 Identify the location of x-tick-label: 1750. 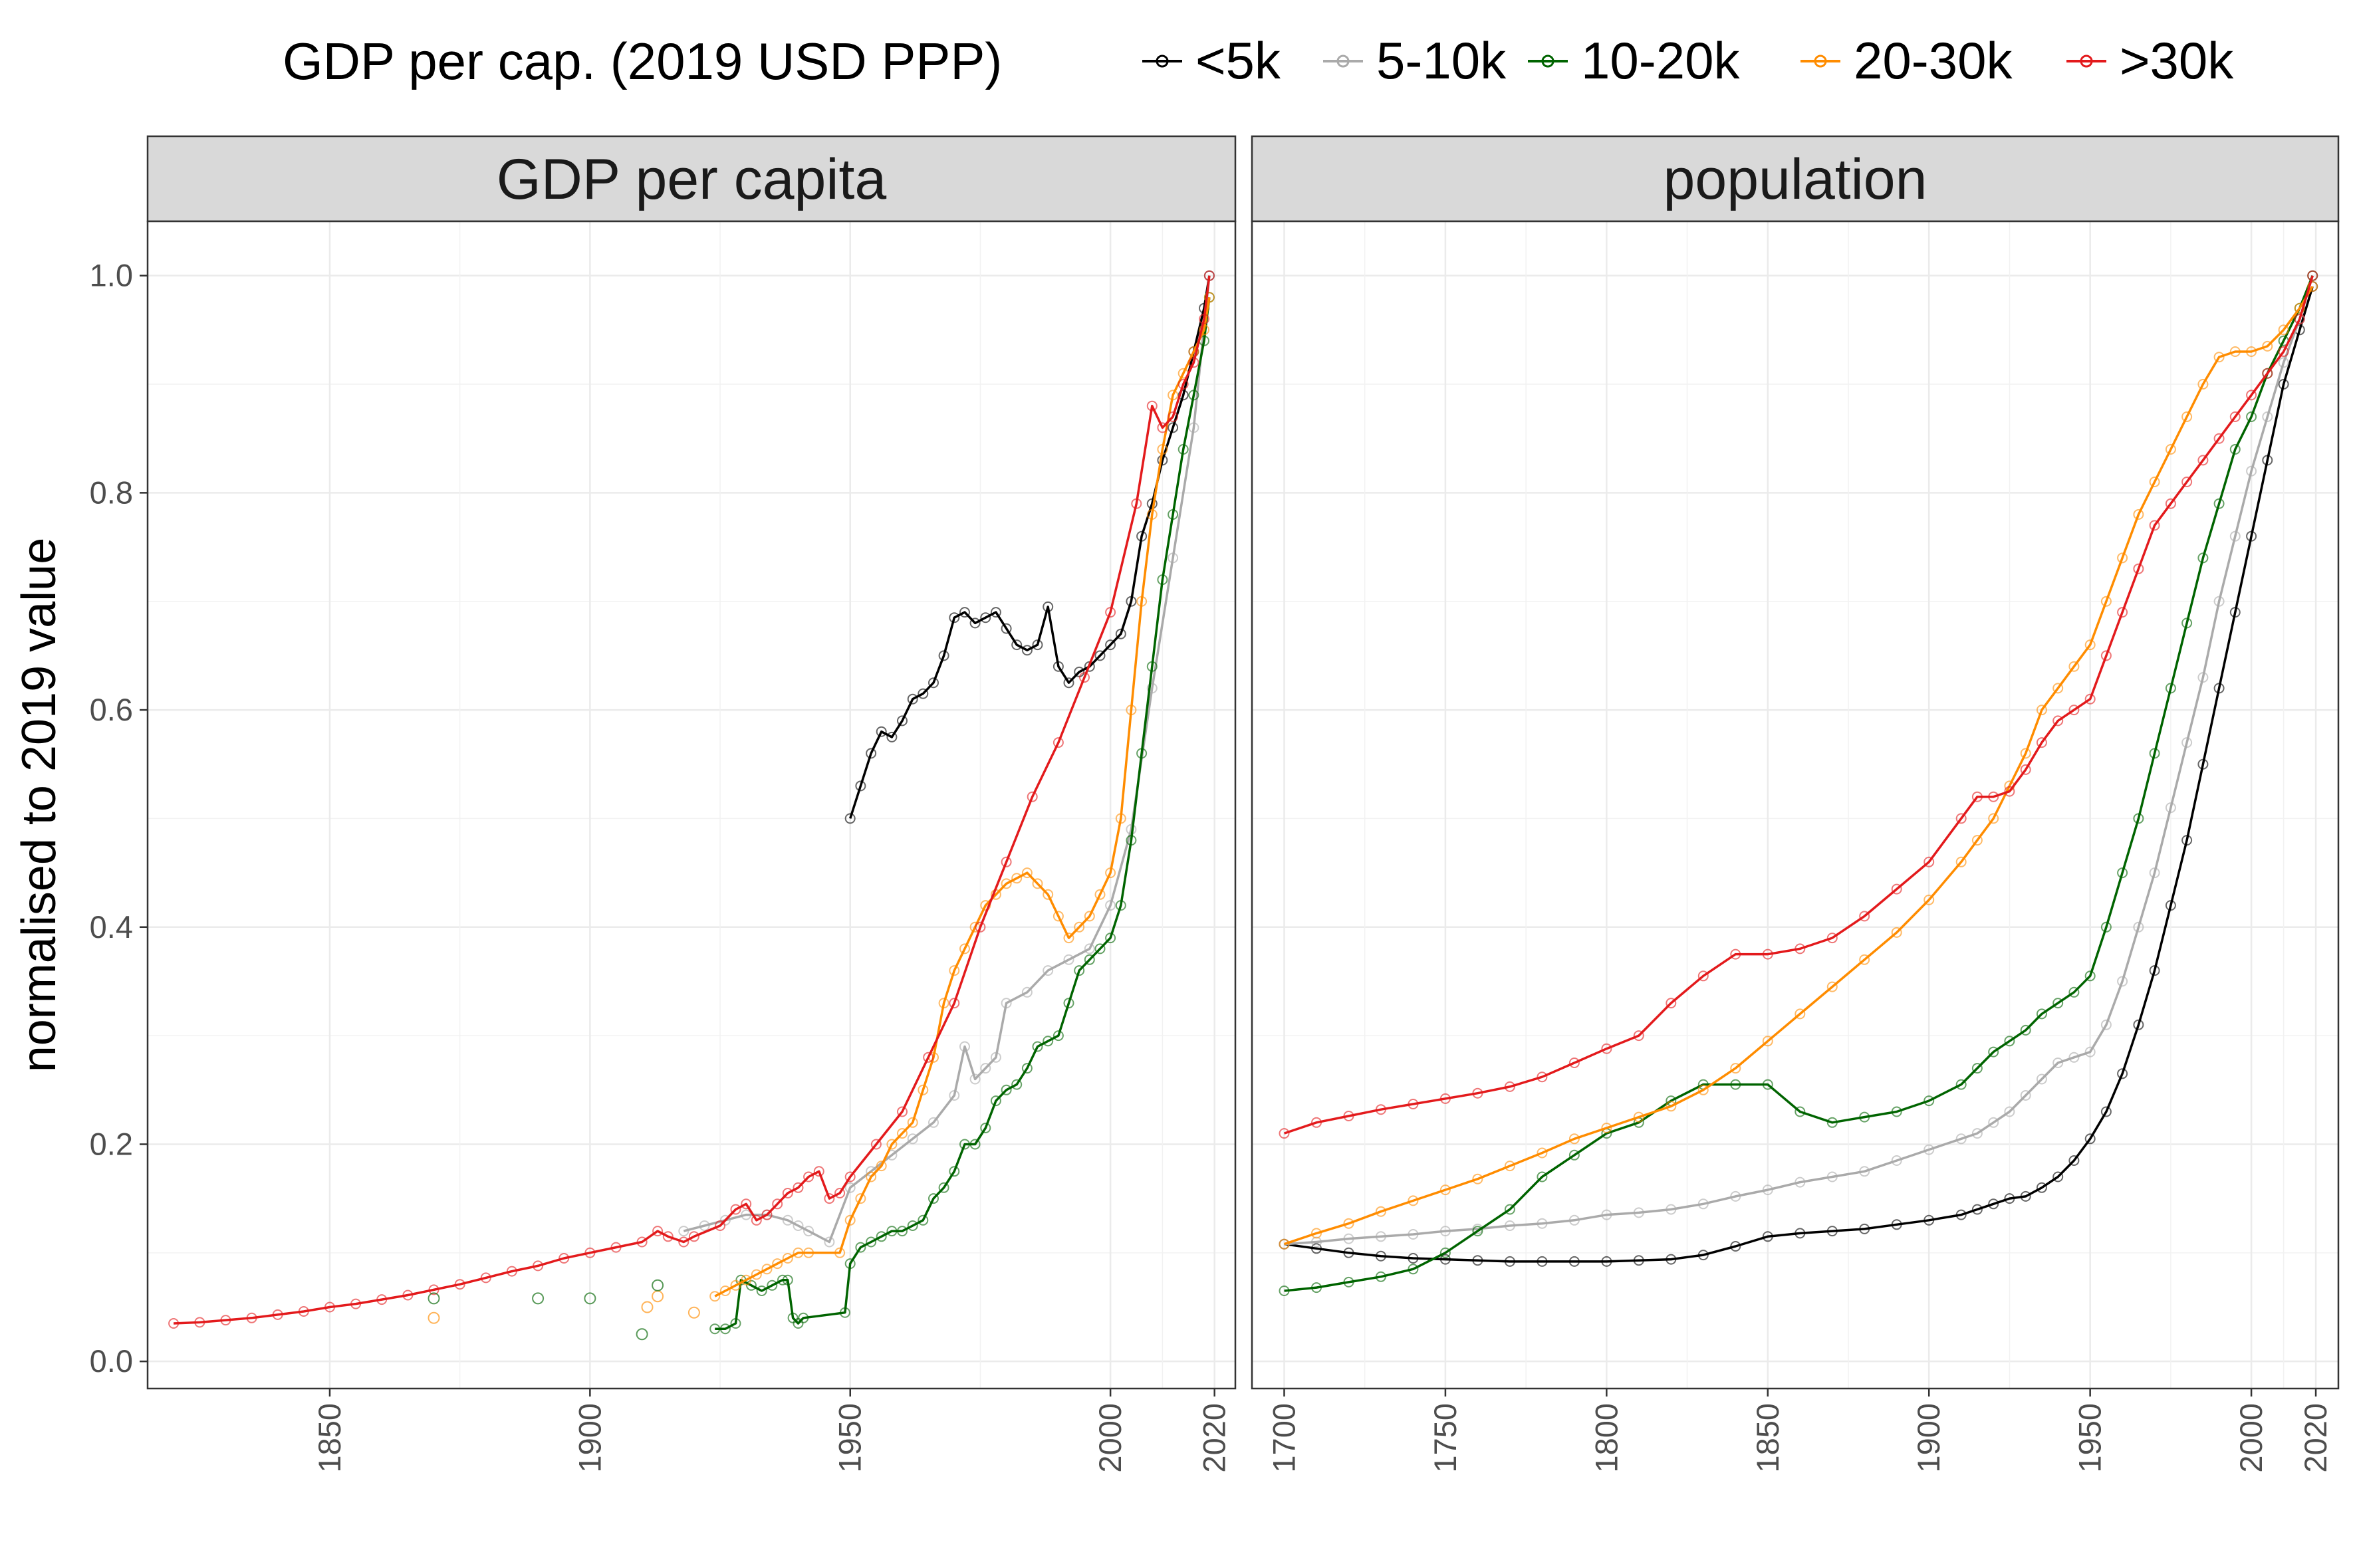
(1445, 1438).